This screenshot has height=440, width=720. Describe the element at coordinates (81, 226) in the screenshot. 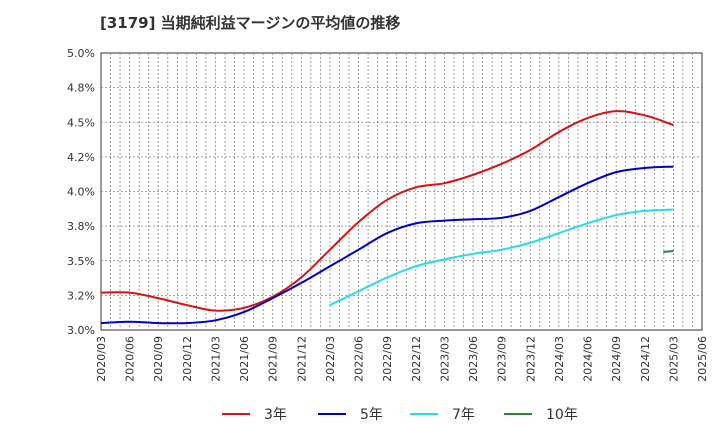

I see `y-tick-label: 3.8%` at that location.